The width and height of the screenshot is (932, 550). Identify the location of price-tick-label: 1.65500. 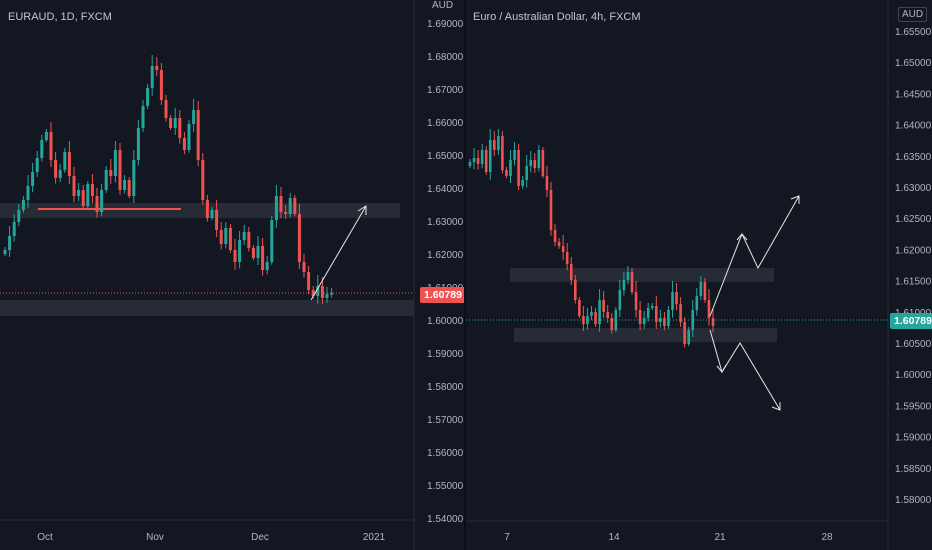
(913, 32).